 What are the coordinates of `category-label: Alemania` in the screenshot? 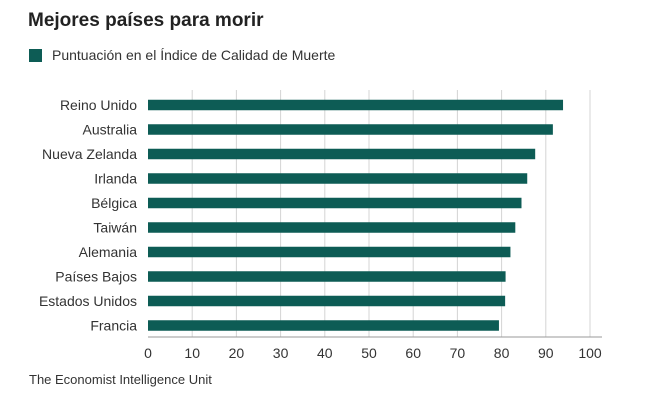 It's located at (108, 252).